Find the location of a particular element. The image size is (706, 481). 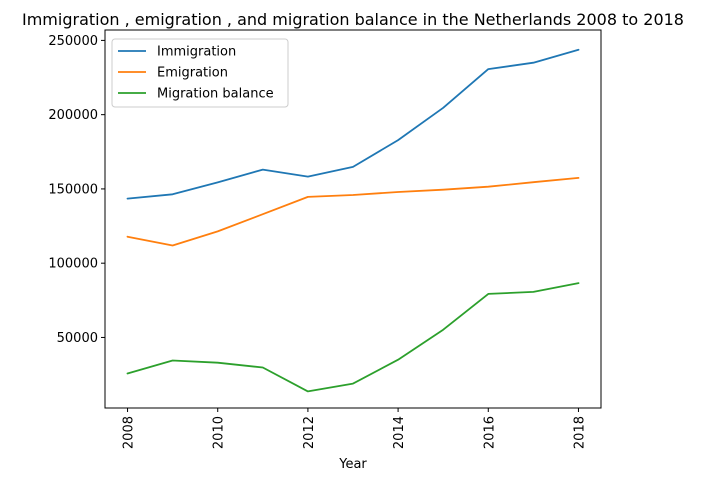

y-tick-label: 150000 is located at coordinates (73, 189).